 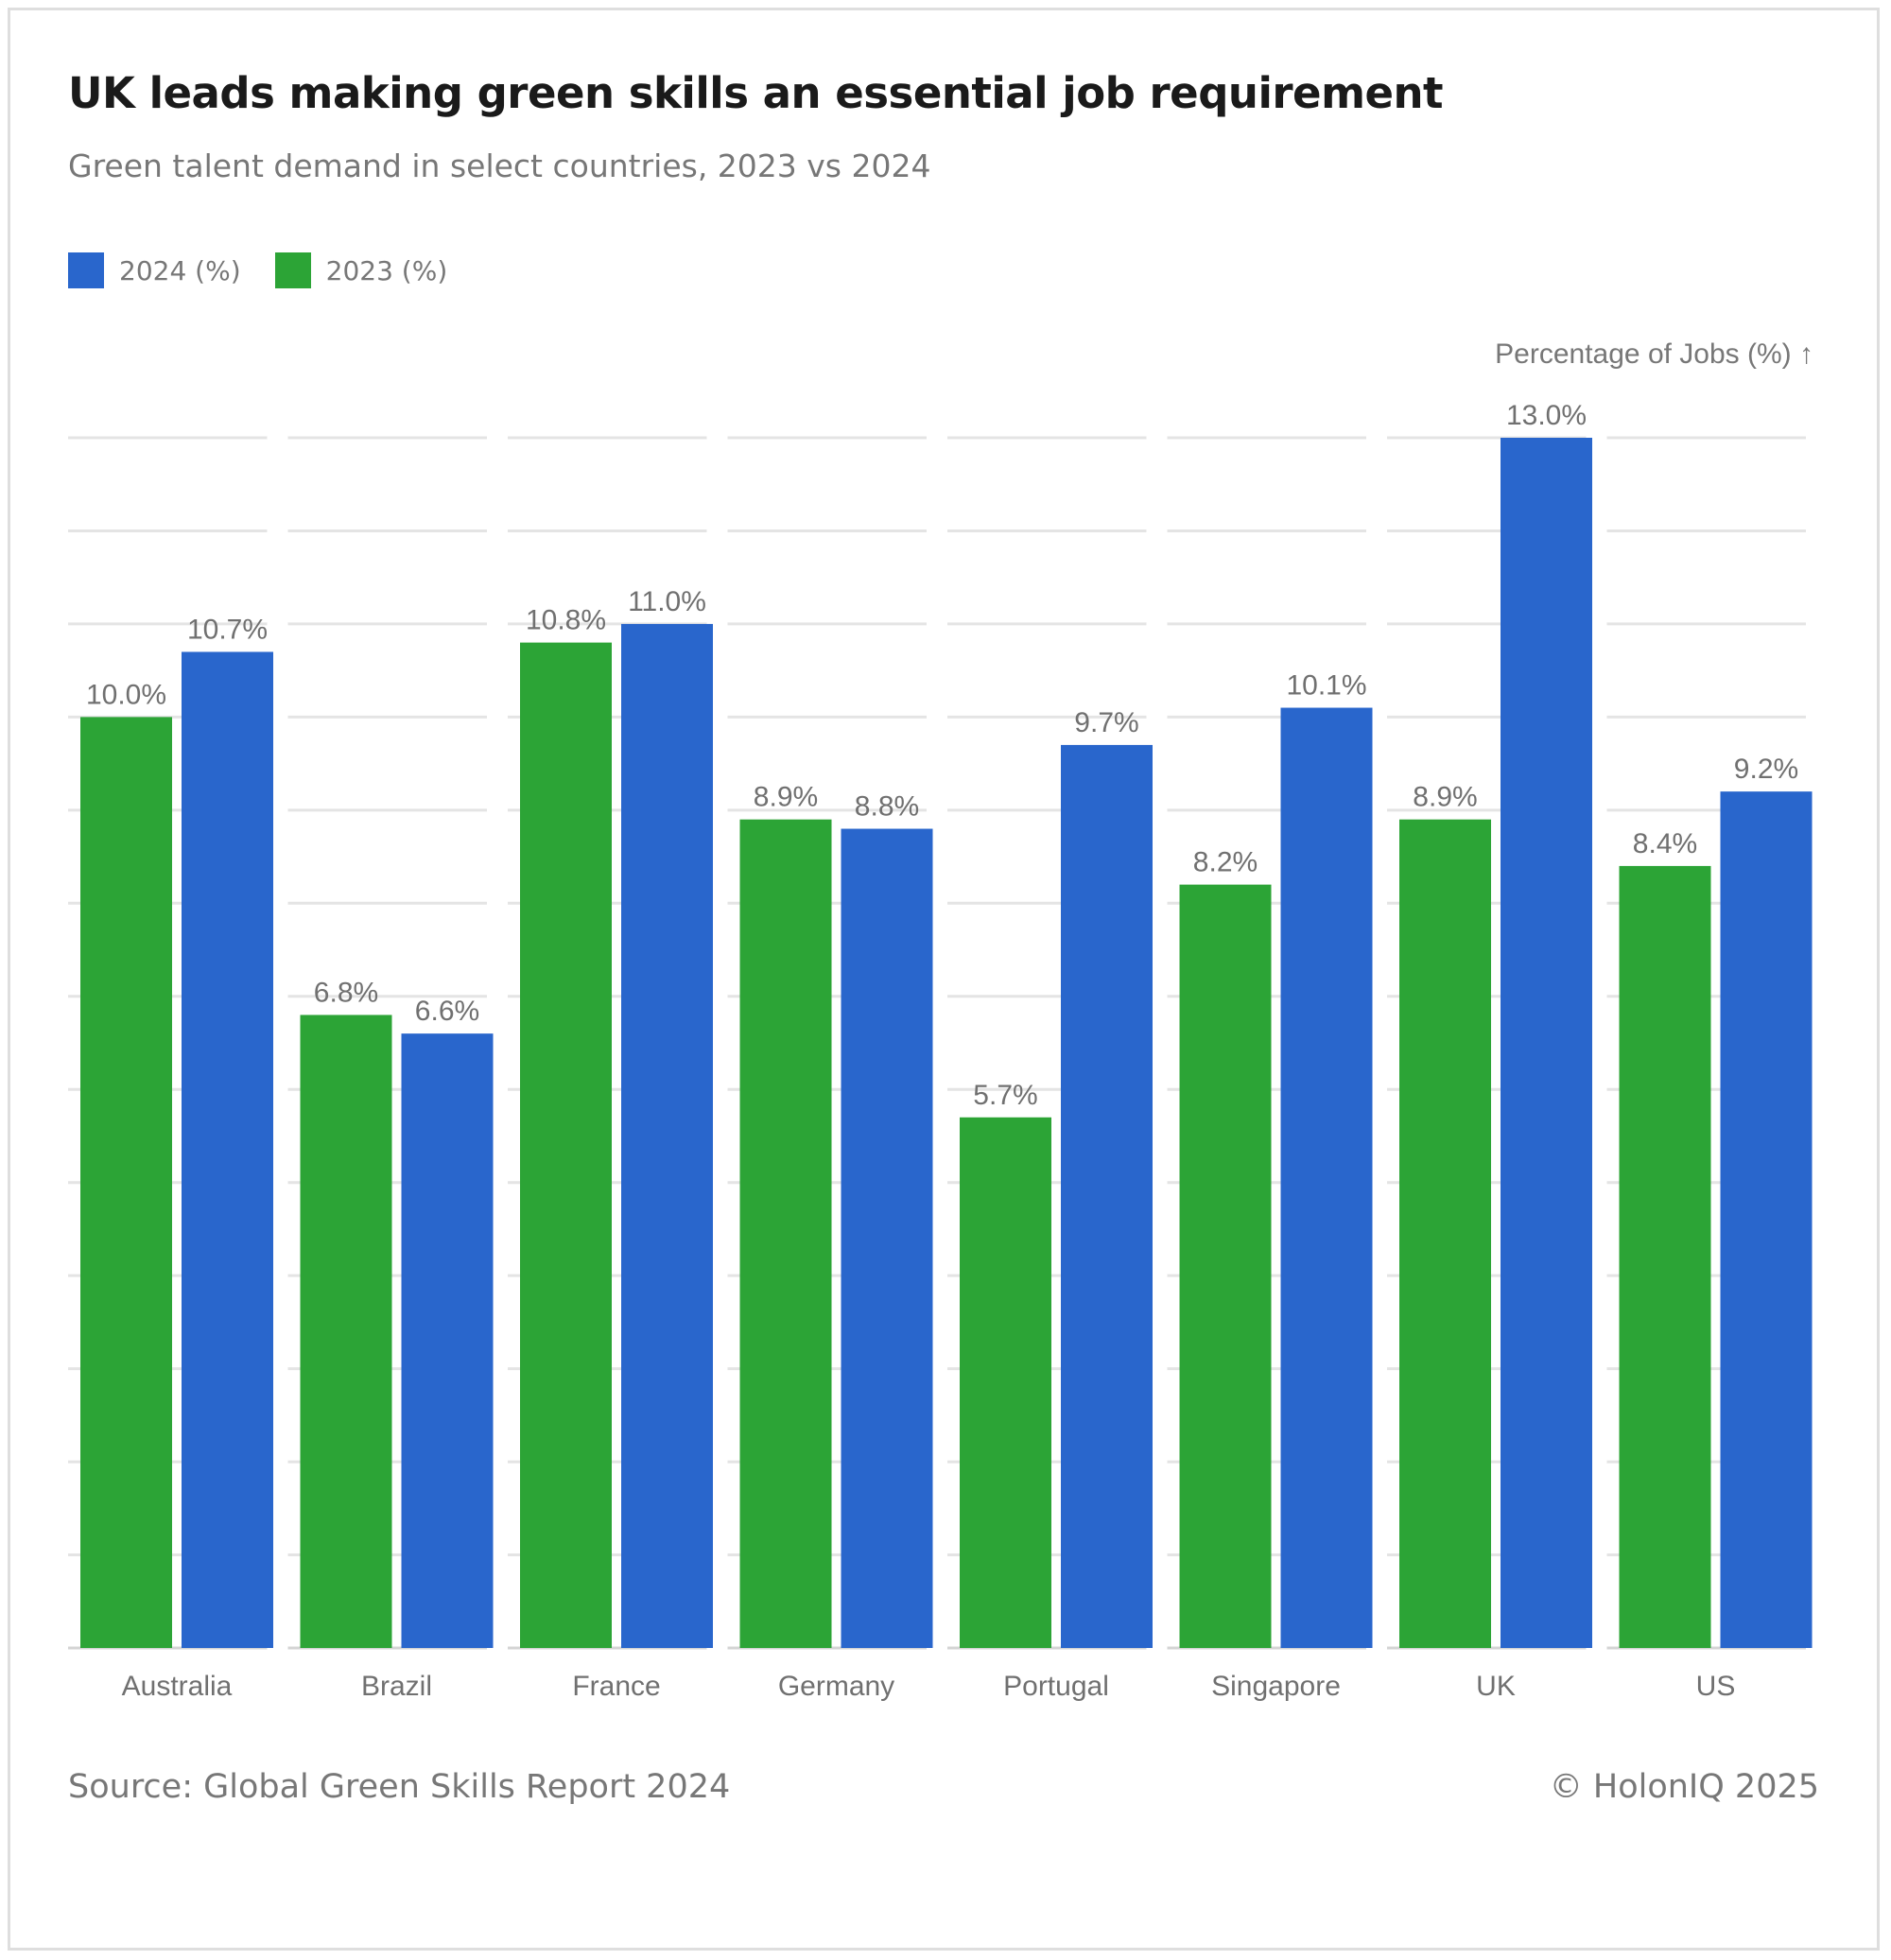 I want to click on legend-swatch-2024, so click(x=86, y=270).